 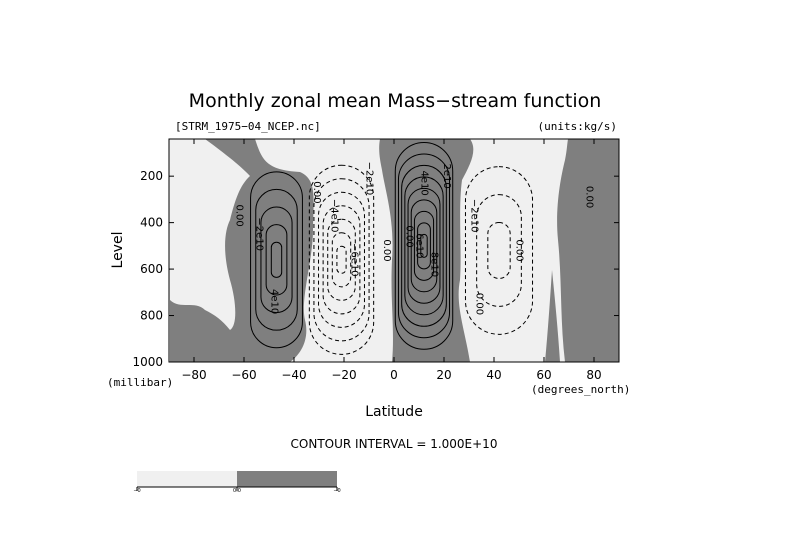 What do you see at coordinates (151, 223) in the screenshot?
I see `y-tick-label: 400` at bounding box center [151, 223].